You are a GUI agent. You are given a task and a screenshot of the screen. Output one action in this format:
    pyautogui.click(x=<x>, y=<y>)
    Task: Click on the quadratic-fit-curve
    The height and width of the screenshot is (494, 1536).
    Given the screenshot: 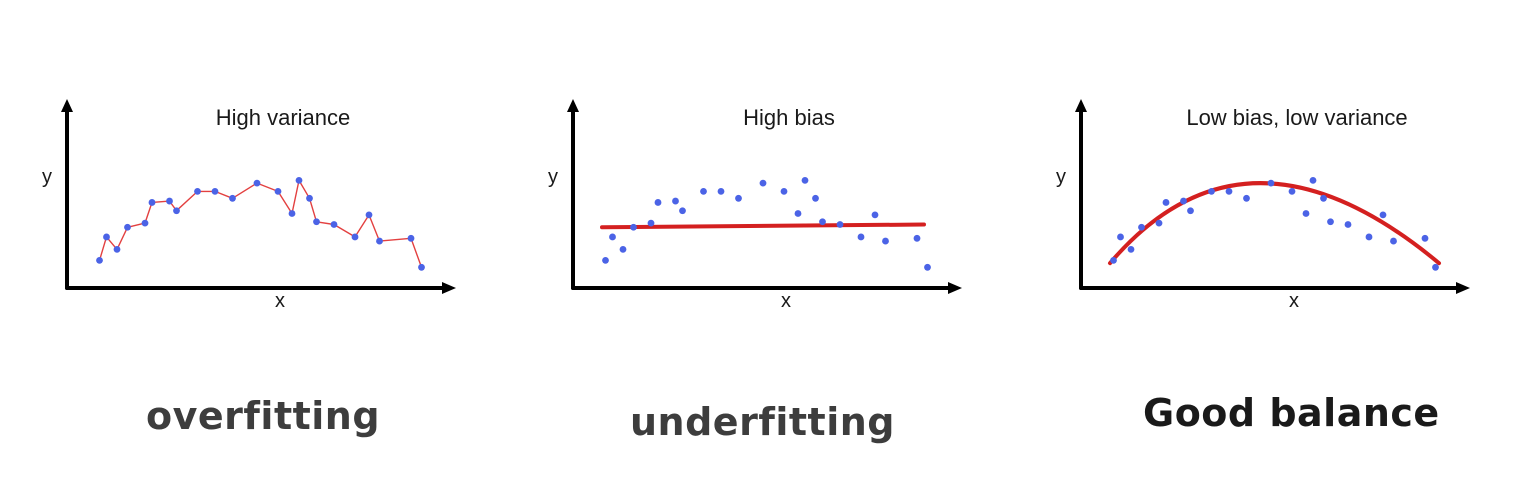 What is the action you would take?
    pyautogui.click(x=1274, y=223)
    